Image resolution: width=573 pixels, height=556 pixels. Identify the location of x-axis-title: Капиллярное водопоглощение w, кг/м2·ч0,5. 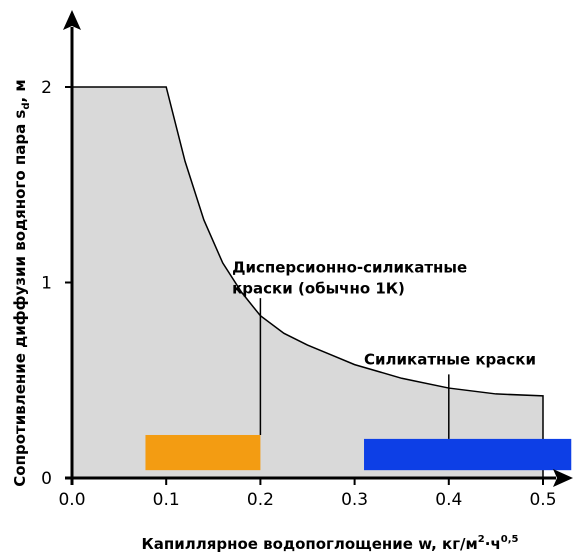
(330, 543).